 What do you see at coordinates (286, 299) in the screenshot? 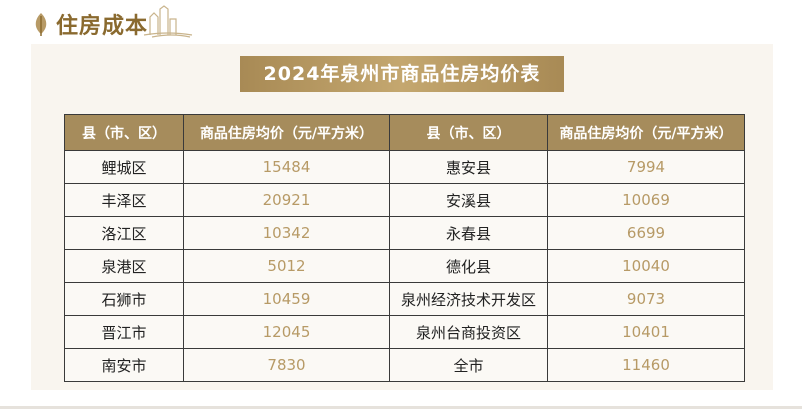
I see `price-cell: 10459` at bounding box center [286, 299].